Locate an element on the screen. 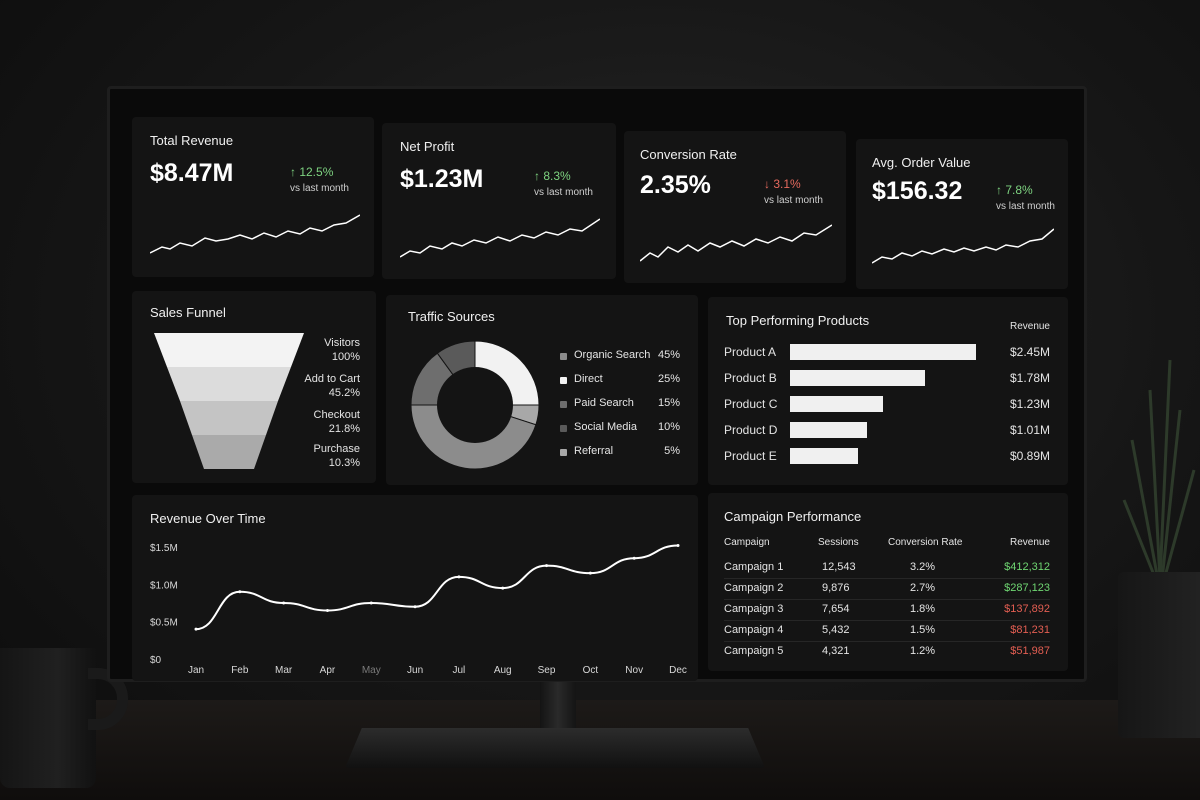 The height and width of the screenshot is (800, 1200). x-tick-label: Feb is located at coordinates (240, 670).